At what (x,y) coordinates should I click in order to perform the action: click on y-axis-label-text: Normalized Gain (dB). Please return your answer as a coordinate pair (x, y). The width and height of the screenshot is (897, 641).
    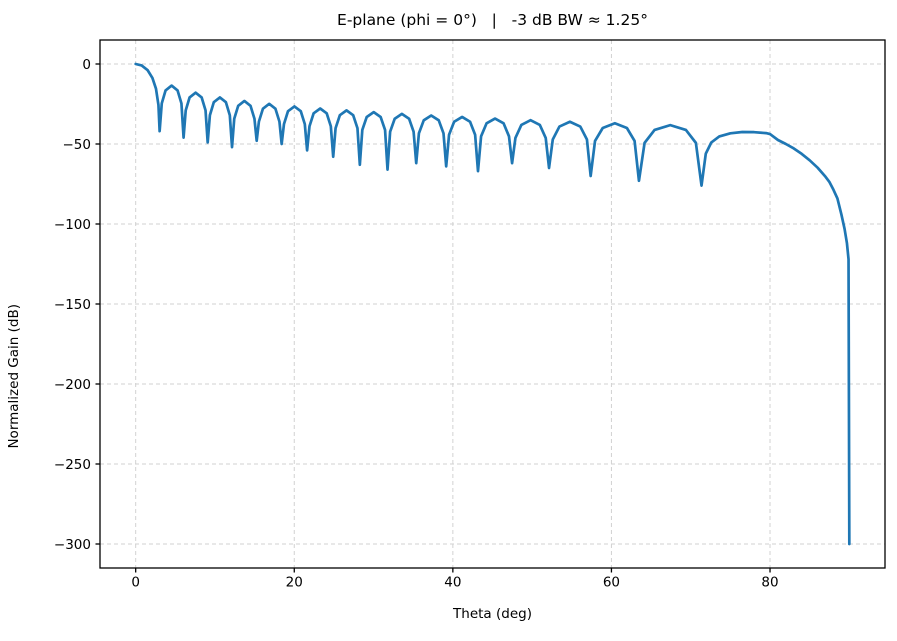
    Looking at the image, I should click on (14, 376).